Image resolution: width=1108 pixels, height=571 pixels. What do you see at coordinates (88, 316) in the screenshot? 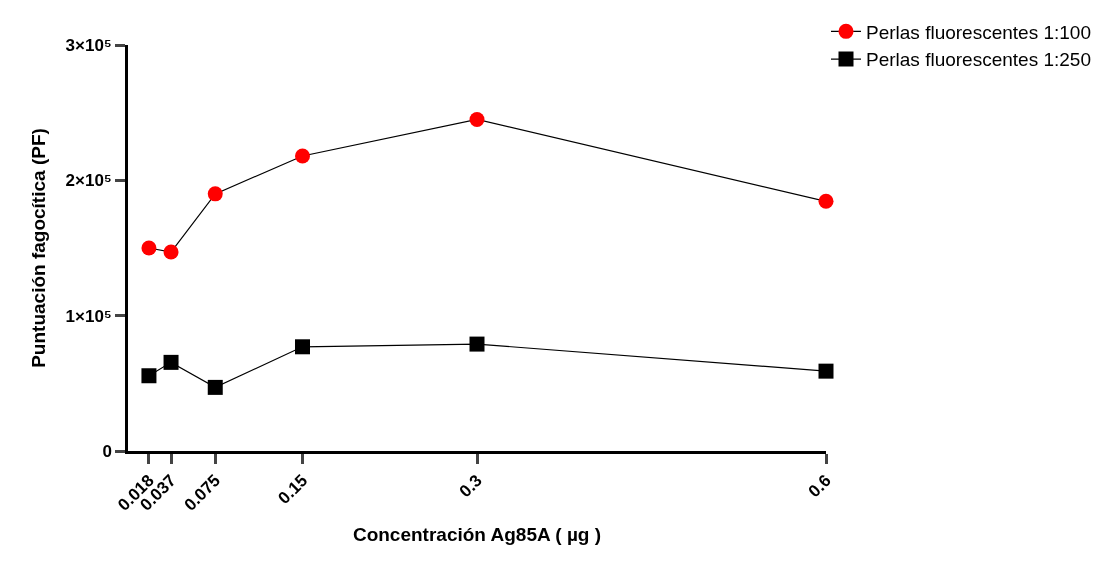
I see `y-tick-label: 1×10⁵` at bounding box center [88, 316].